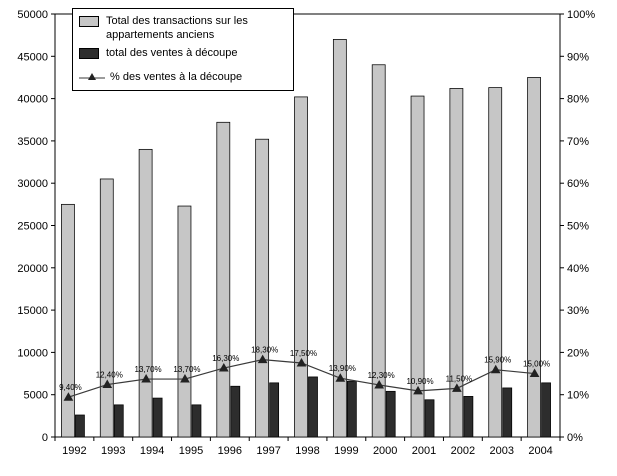  What do you see at coordinates (32, 15) in the screenshot?
I see `left-axis-tick-label: 50000` at bounding box center [32, 15].